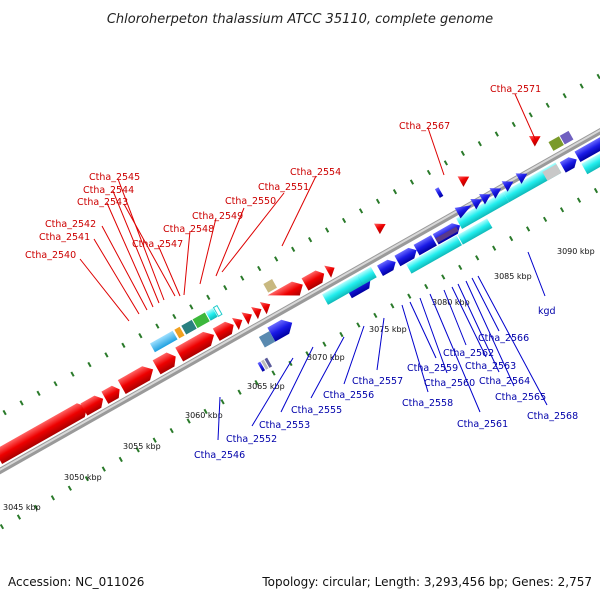 Image resolution: width=600 pixels, height=600 pixels. I want to click on gene-label-reverse: Ctha_2563, so click(490, 366).